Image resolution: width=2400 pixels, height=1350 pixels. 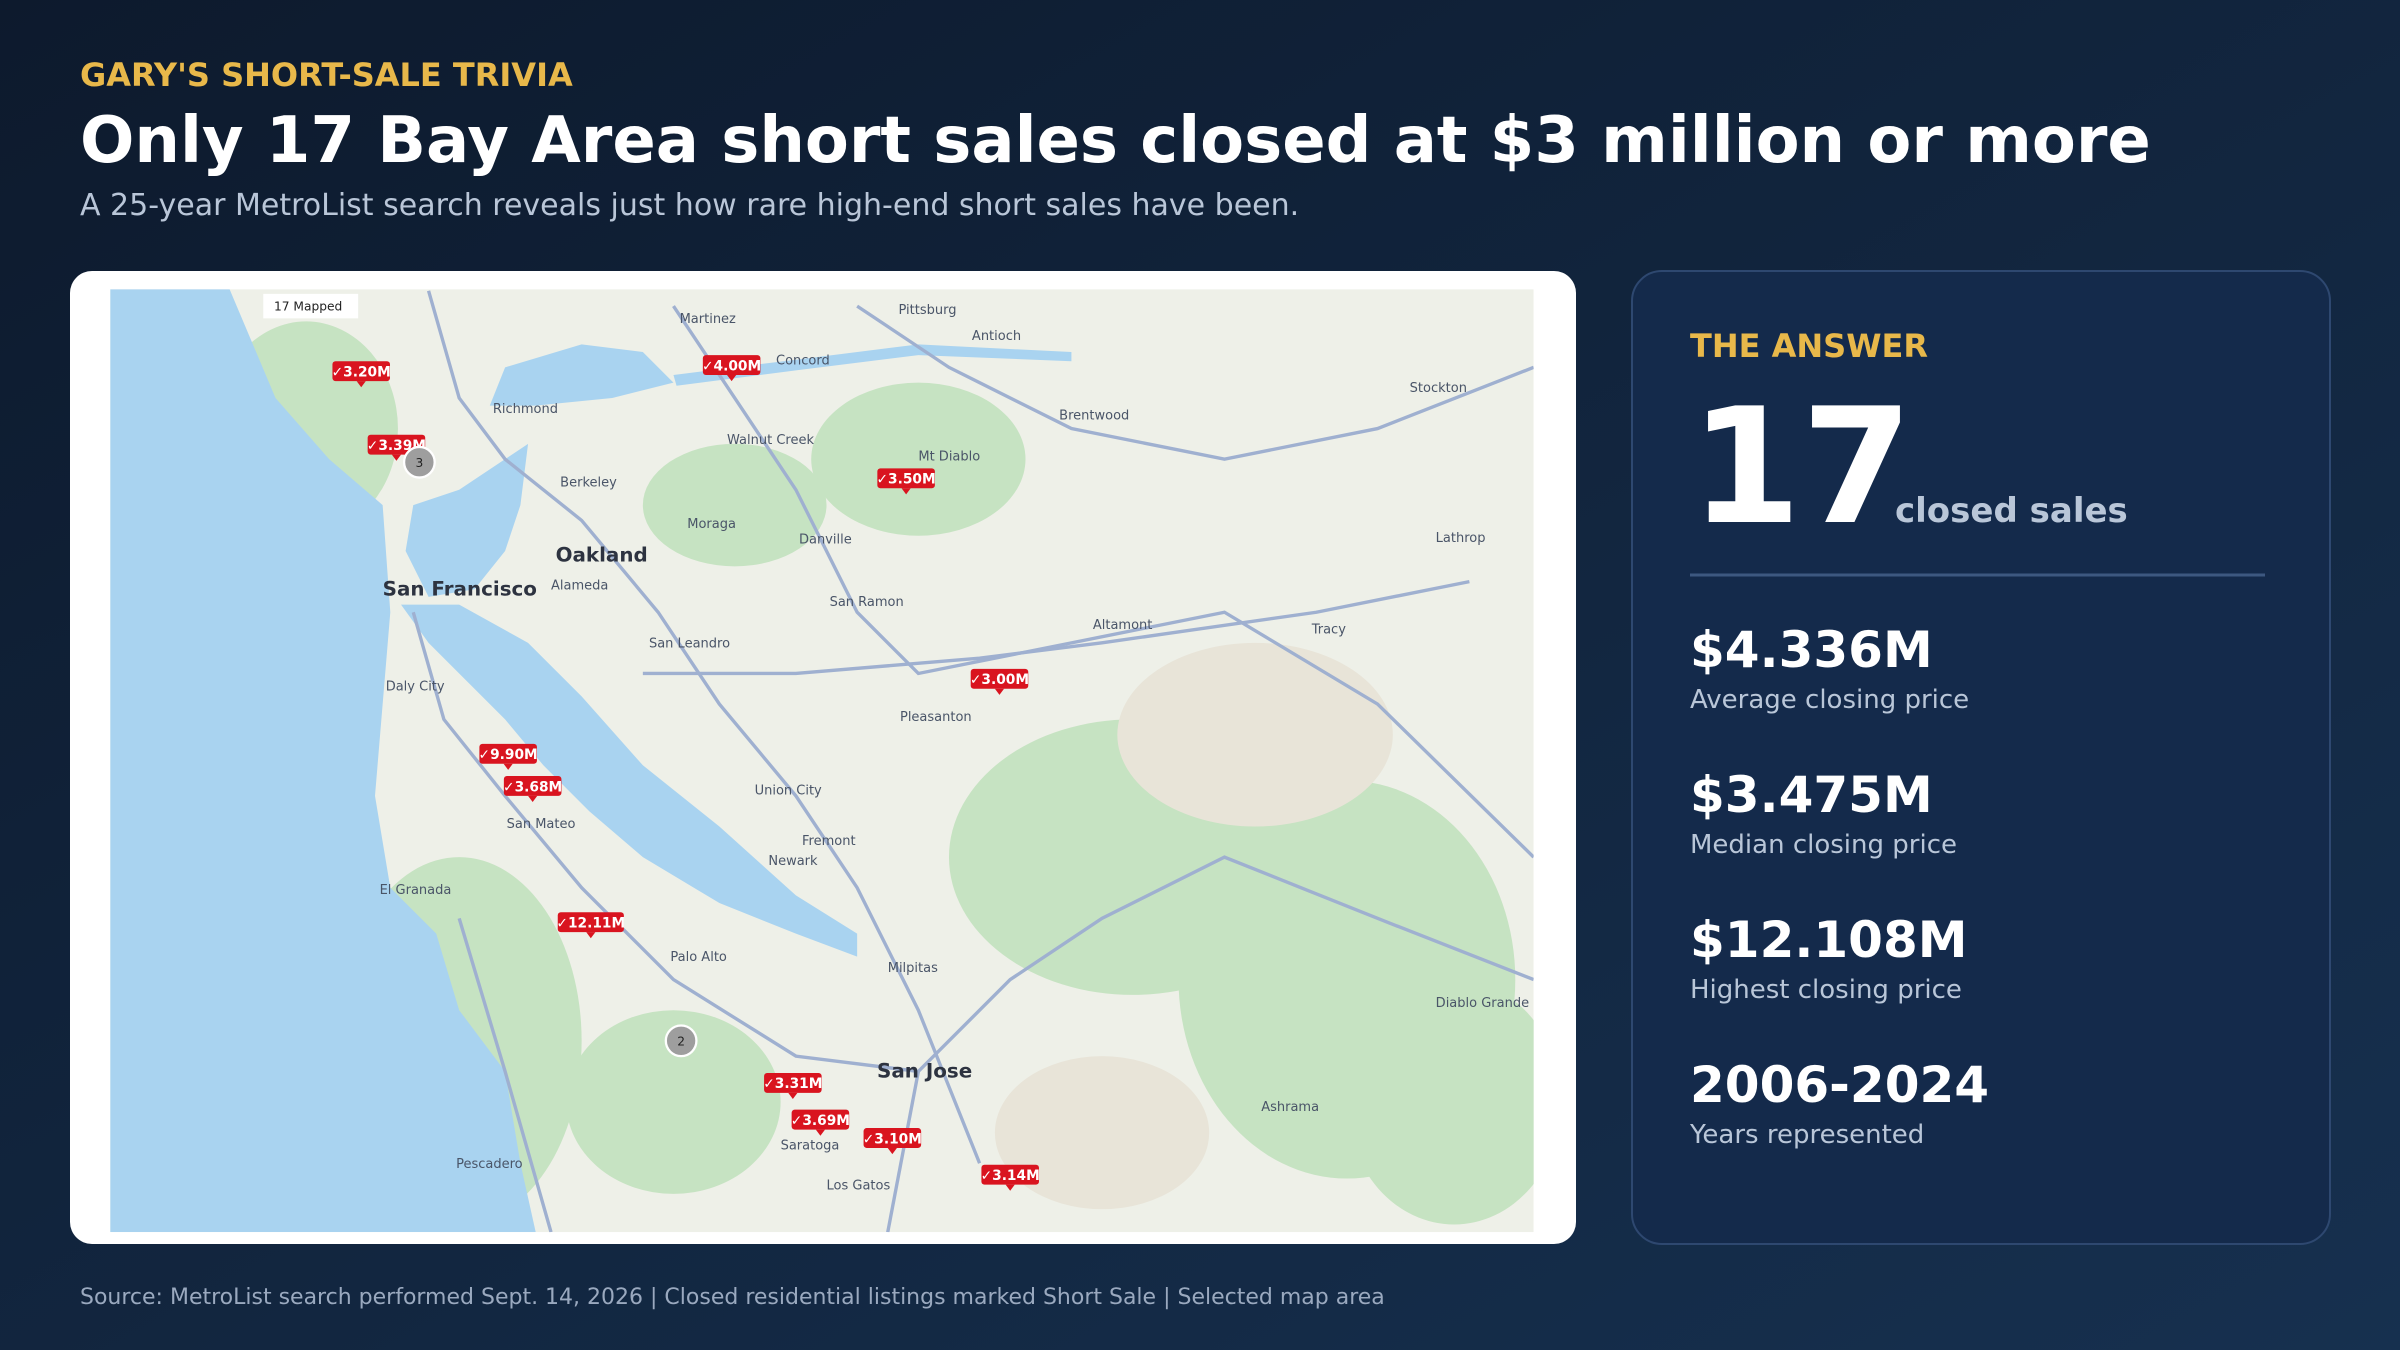 What do you see at coordinates (1094, 415) in the screenshot?
I see `place-label: Brentwood` at bounding box center [1094, 415].